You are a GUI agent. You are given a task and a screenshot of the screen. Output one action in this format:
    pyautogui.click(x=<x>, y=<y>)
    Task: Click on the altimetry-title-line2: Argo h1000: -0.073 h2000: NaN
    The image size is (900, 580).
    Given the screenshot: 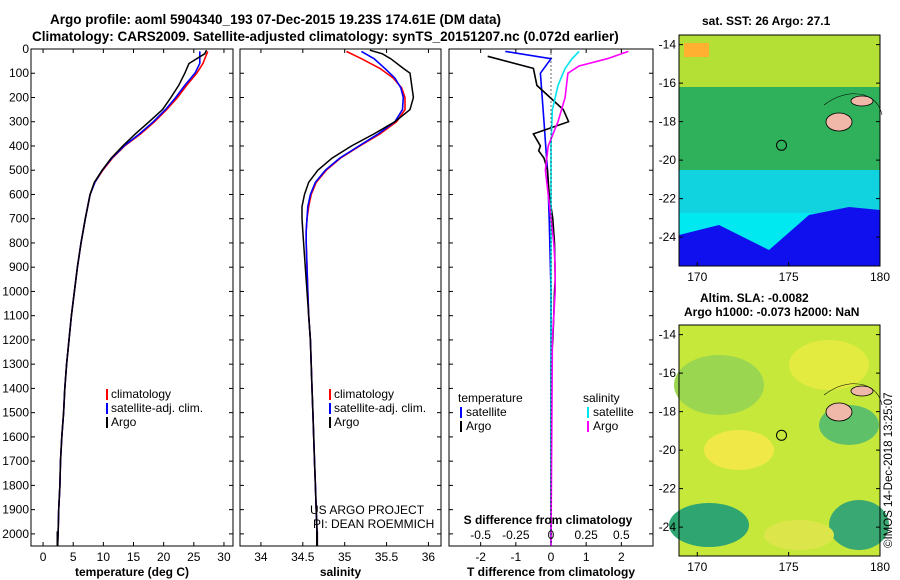 What is the action you would take?
    pyautogui.click(x=772, y=312)
    